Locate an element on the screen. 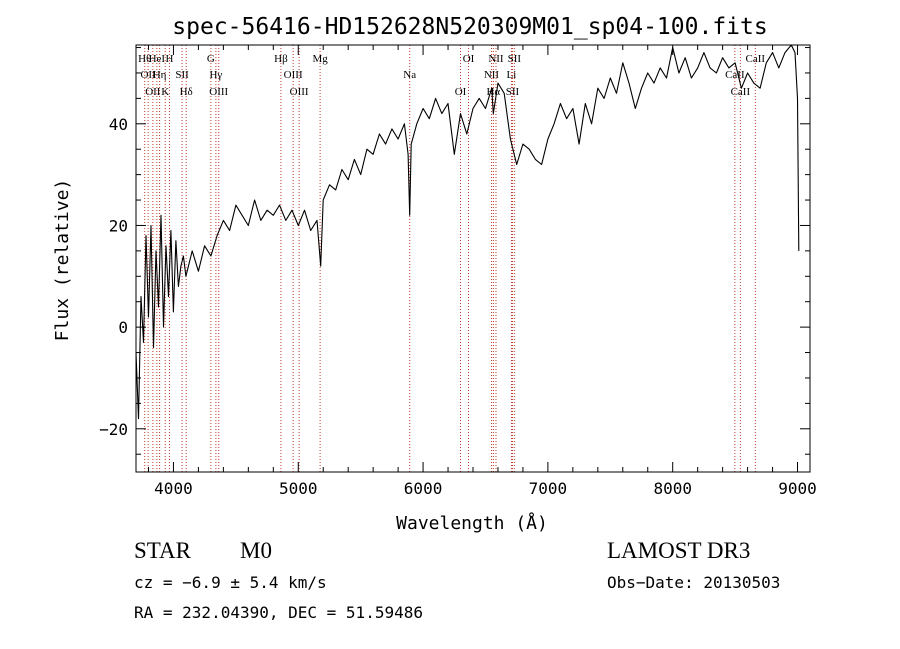  y-tick-label: 40 is located at coordinates (118, 124).